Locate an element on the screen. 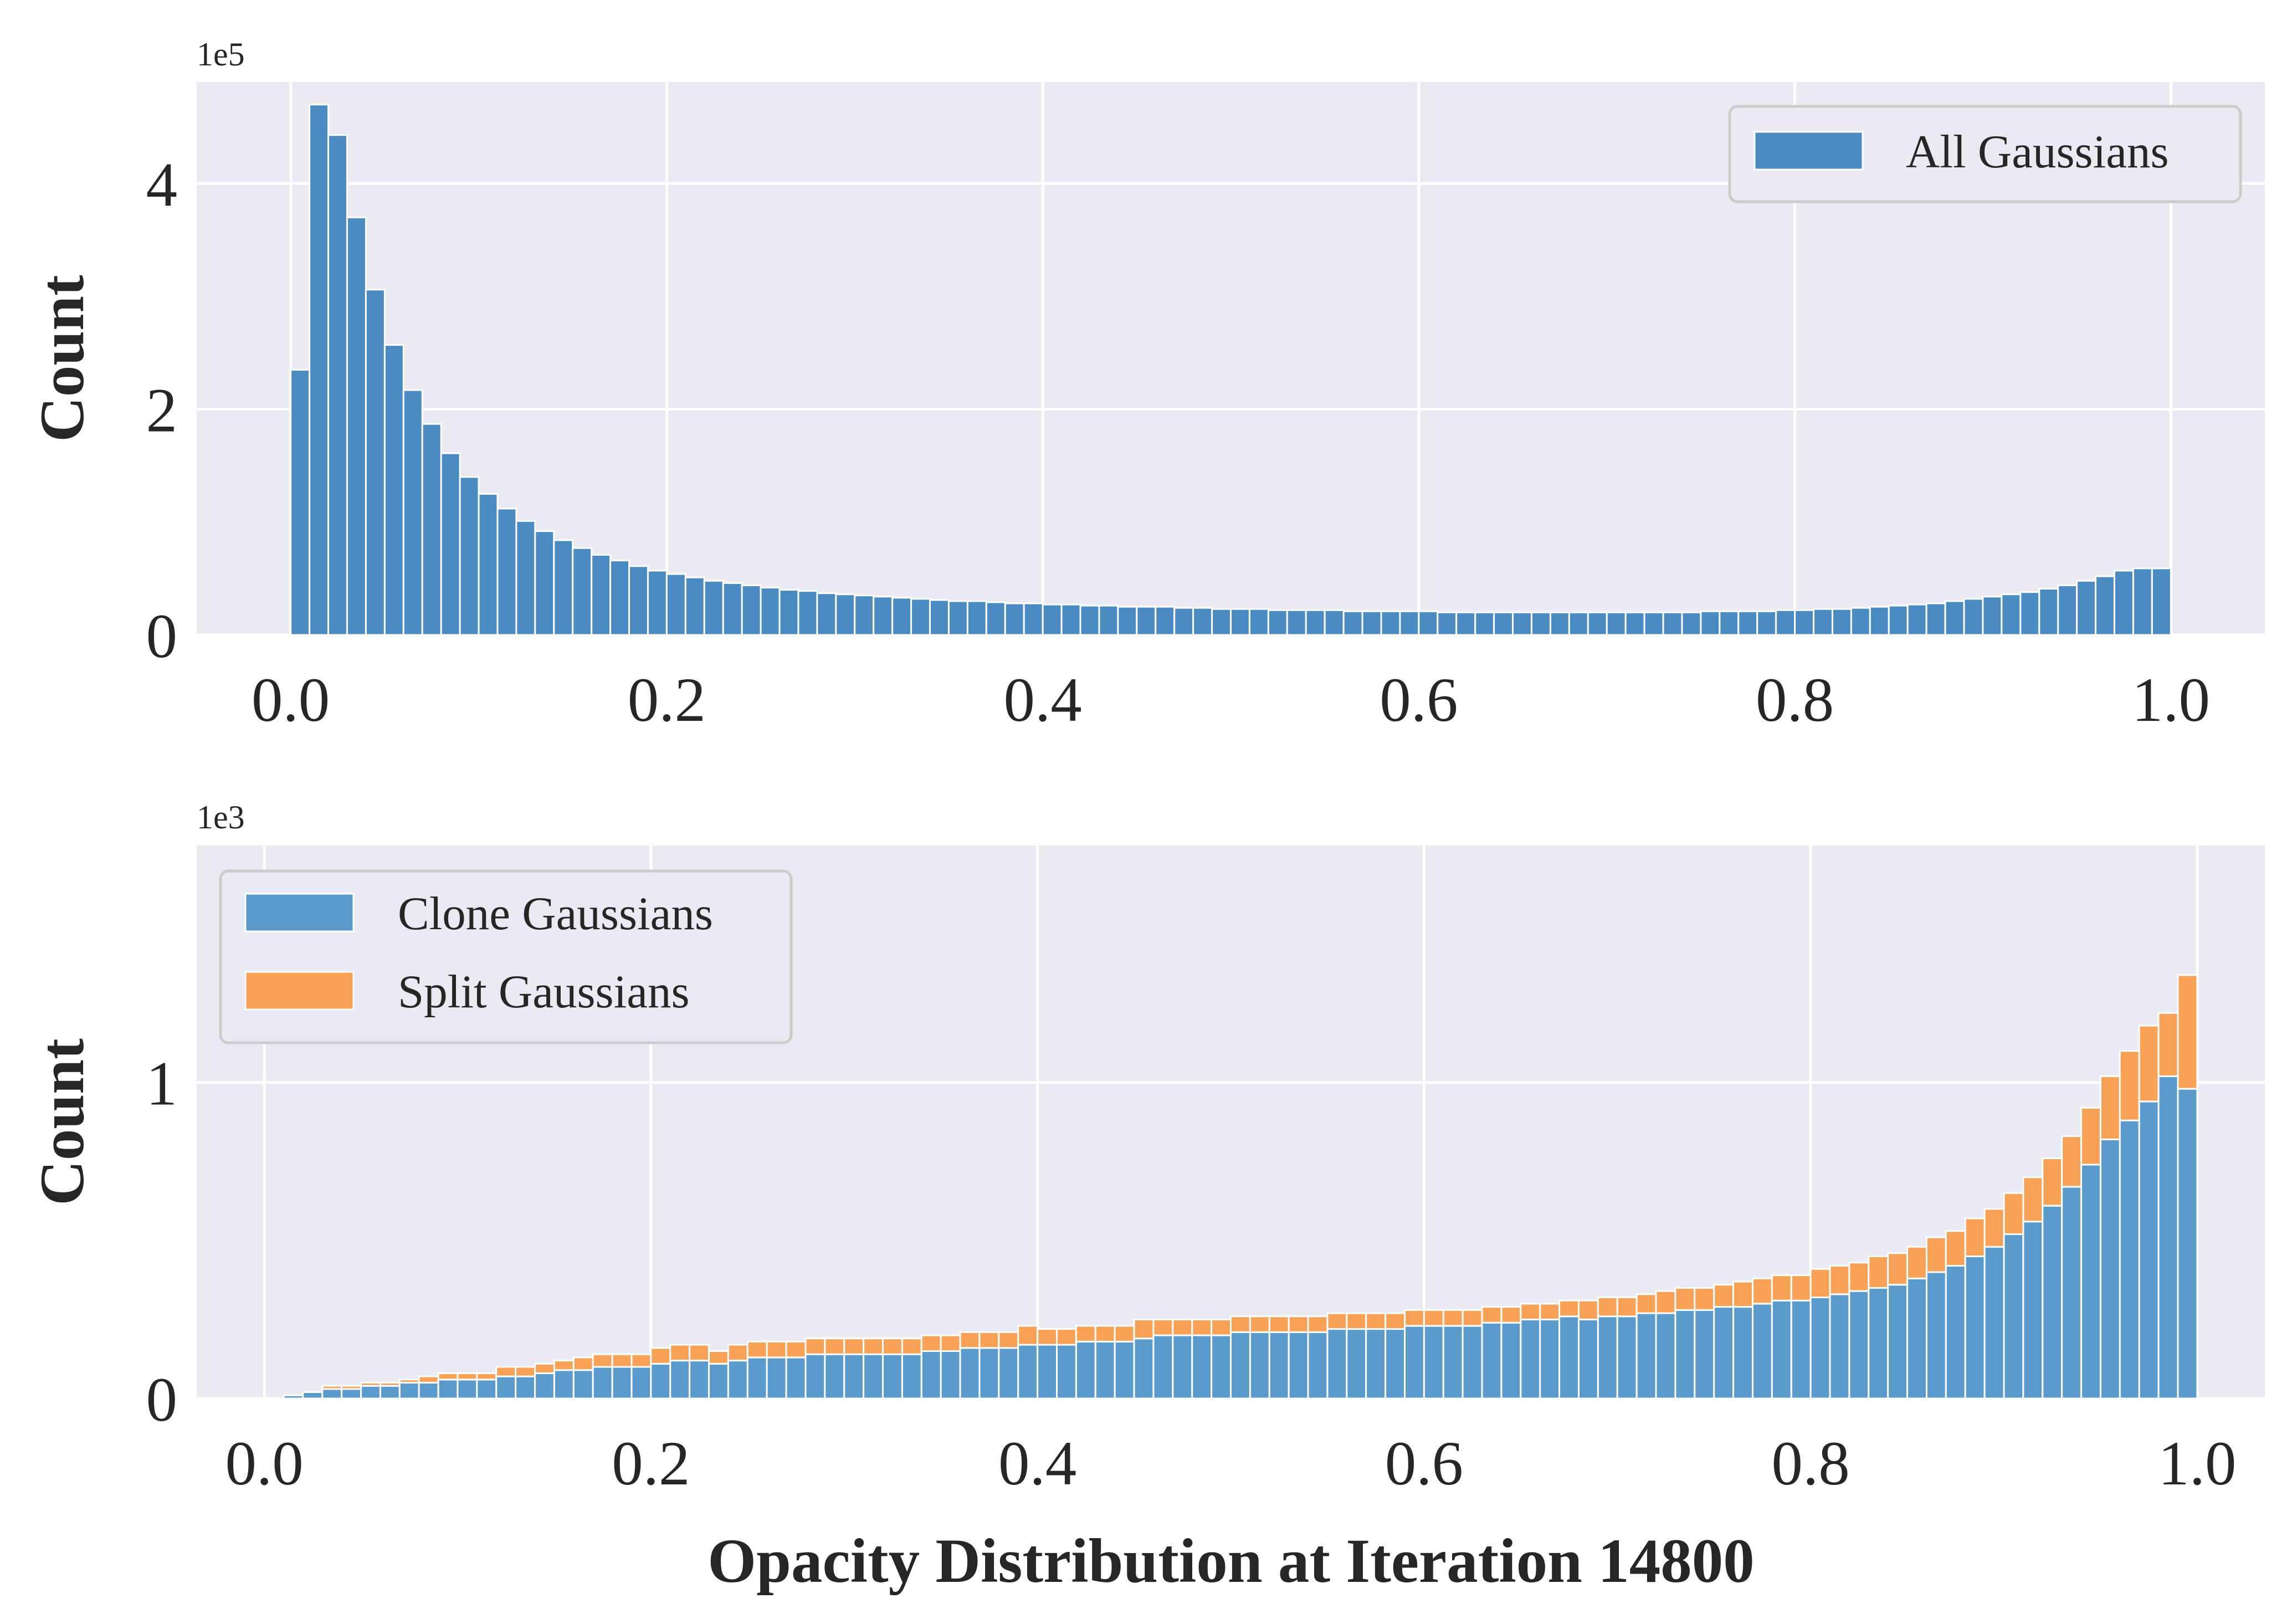 The height and width of the screenshot is (1624, 2292). x-tick-label: 0.2 is located at coordinates (667, 700).